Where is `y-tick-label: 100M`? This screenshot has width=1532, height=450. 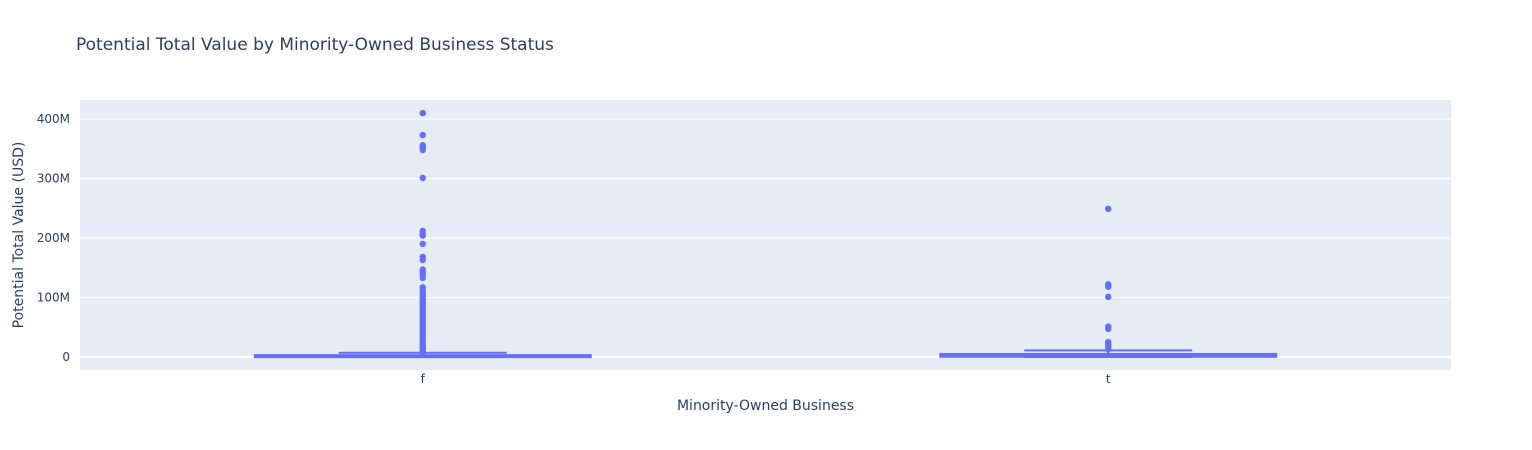 y-tick-label: 100M is located at coordinates (53, 297).